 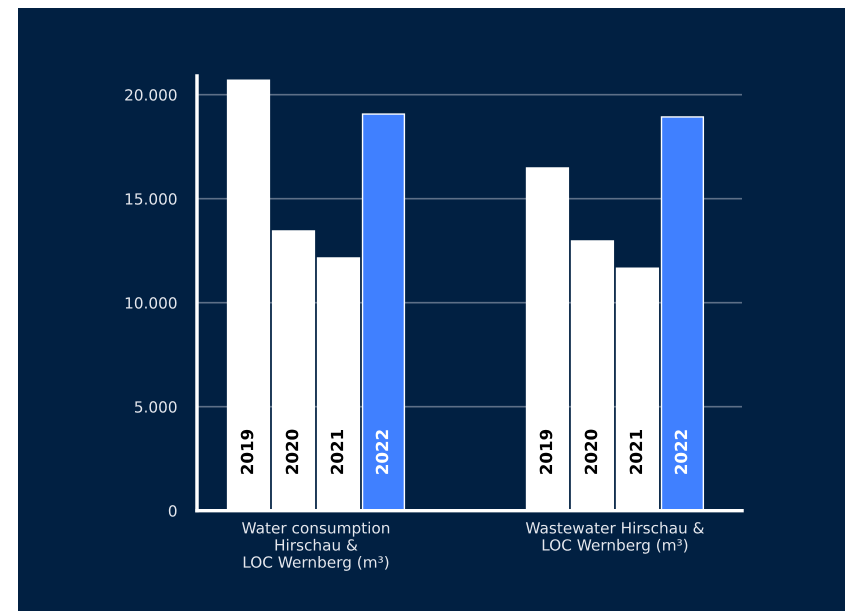 I want to click on series-label: 2021, so click(x=337, y=452).